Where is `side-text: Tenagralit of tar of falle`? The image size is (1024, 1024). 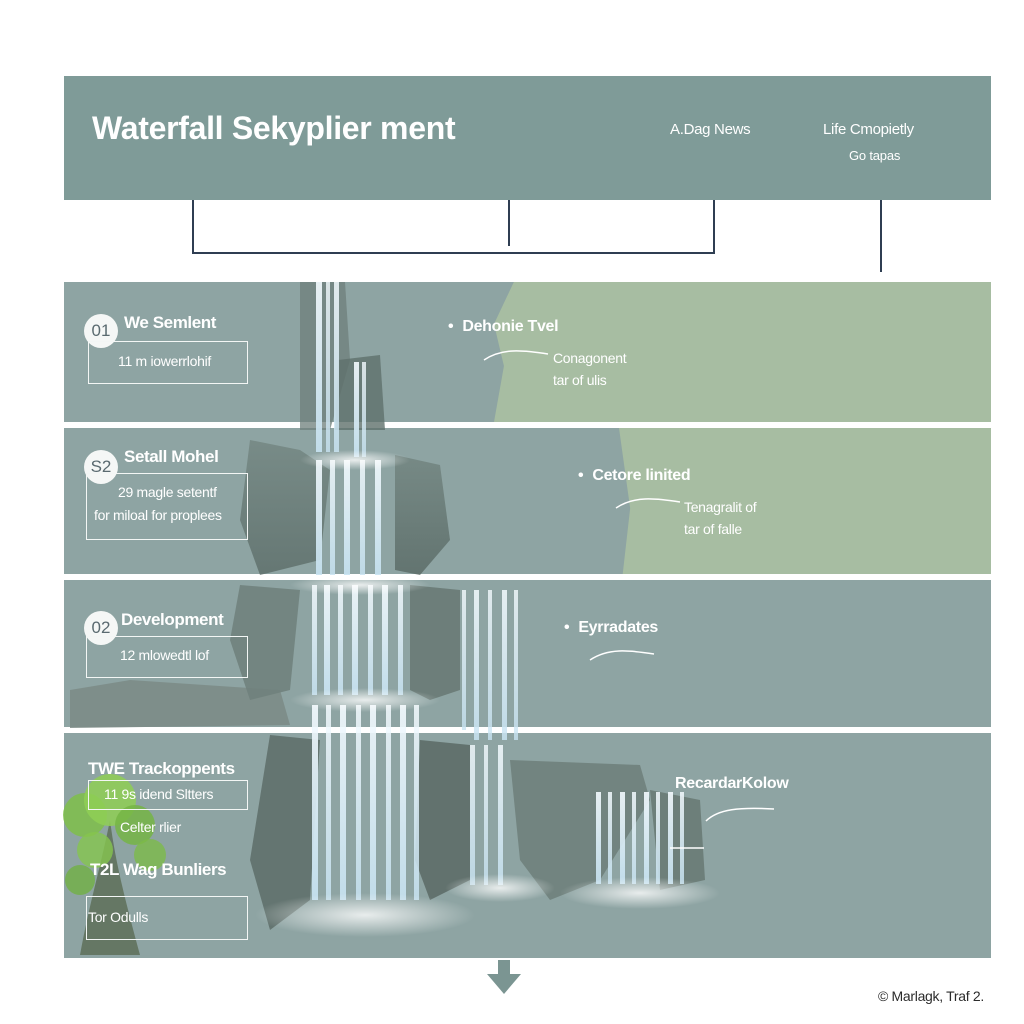
side-text: Tenagralit of tar of falle is located at coordinates (720, 518).